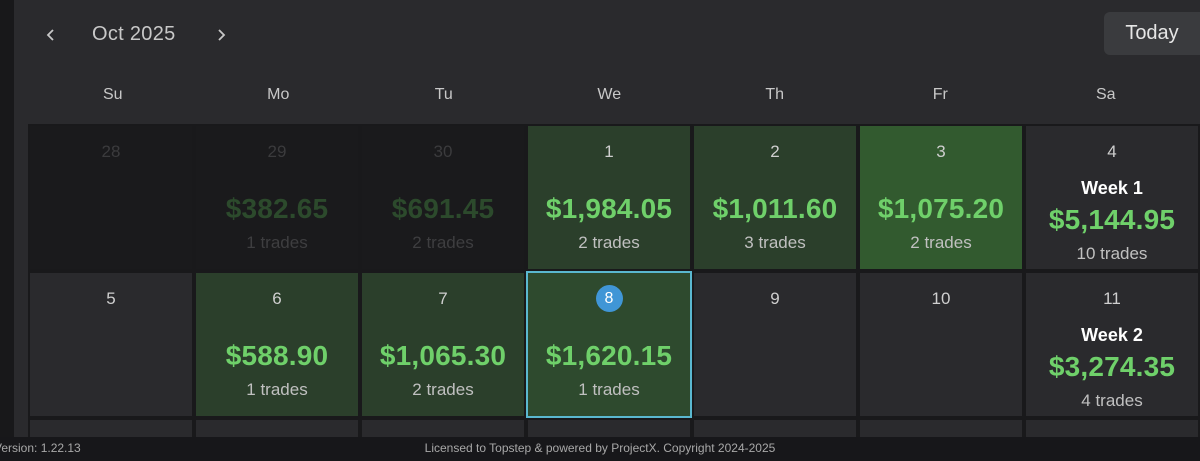 This screenshot has width=1200, height=461. I want to click on day-cell: 3 $1,075.20 2 trades, so click(941, 197).